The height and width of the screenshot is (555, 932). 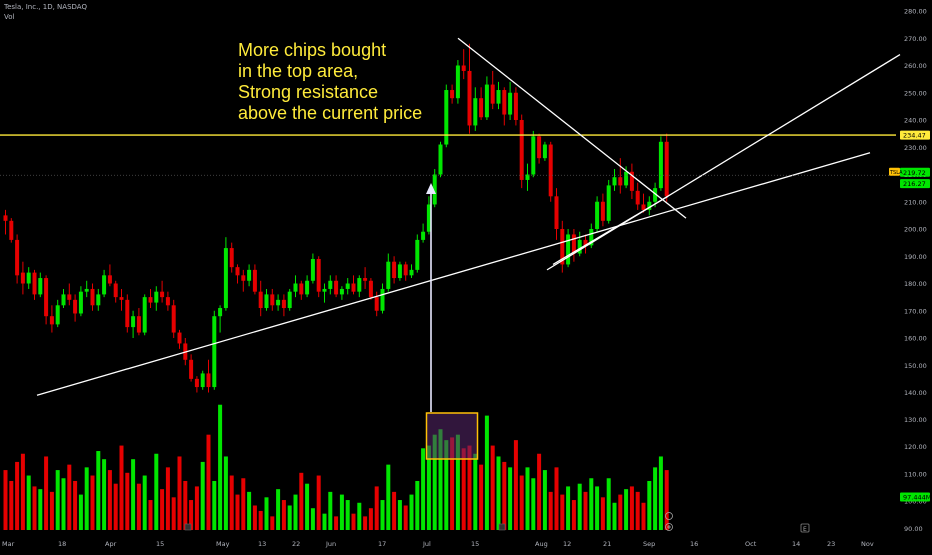 What do you see at coordinates (669, 516) in the screenshot?
I see `dividend-icon` at bounding box center [669, 516].